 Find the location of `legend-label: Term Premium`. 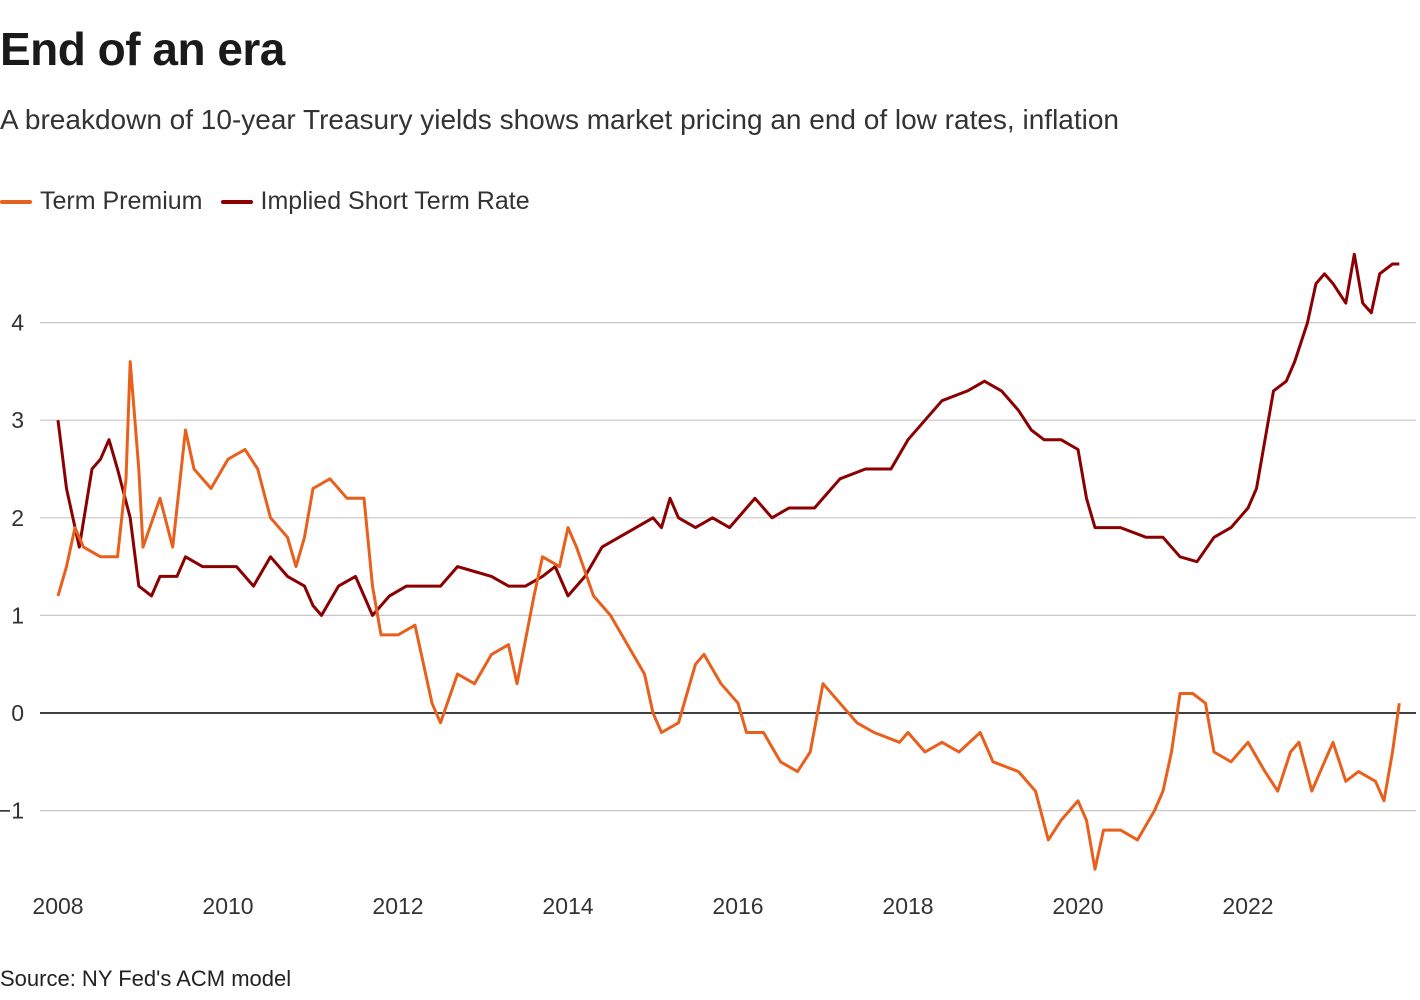

legend-label: Term Premium is located at coordinates (121, 201).